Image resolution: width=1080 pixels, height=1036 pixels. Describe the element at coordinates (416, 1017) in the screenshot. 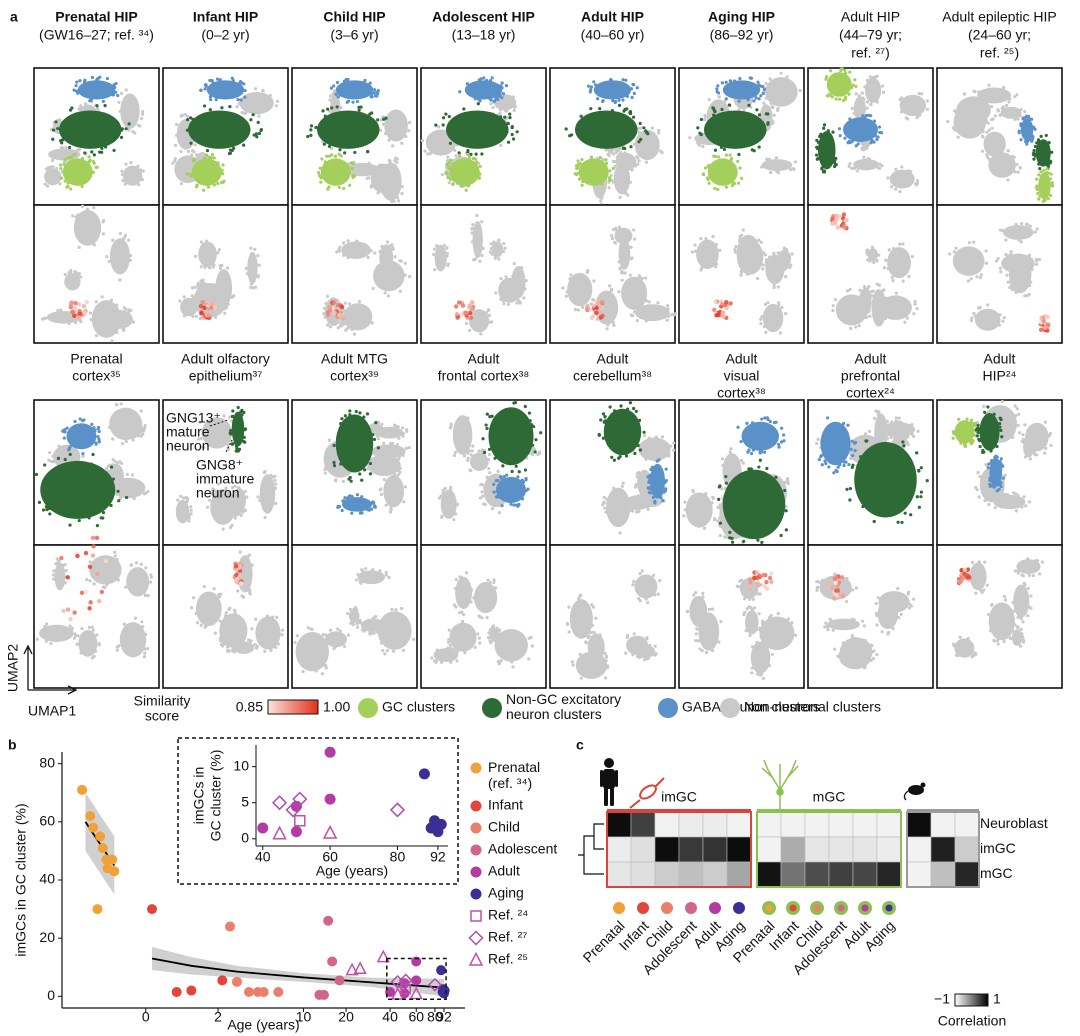

I see `x-tick-label: 60` at that location.